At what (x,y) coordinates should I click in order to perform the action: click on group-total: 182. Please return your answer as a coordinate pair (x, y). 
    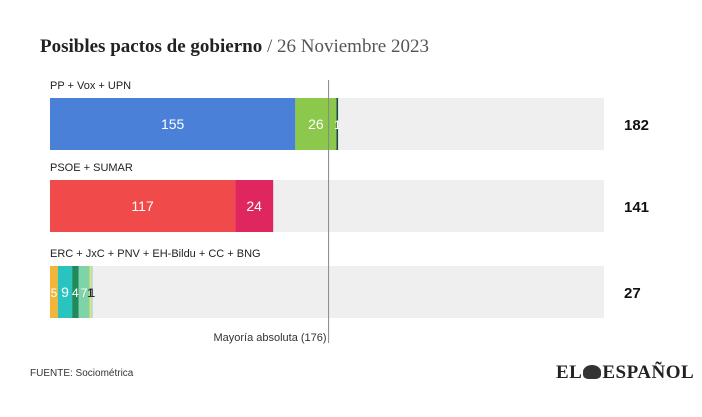
    Looking at the image, I should click on (636, 125).